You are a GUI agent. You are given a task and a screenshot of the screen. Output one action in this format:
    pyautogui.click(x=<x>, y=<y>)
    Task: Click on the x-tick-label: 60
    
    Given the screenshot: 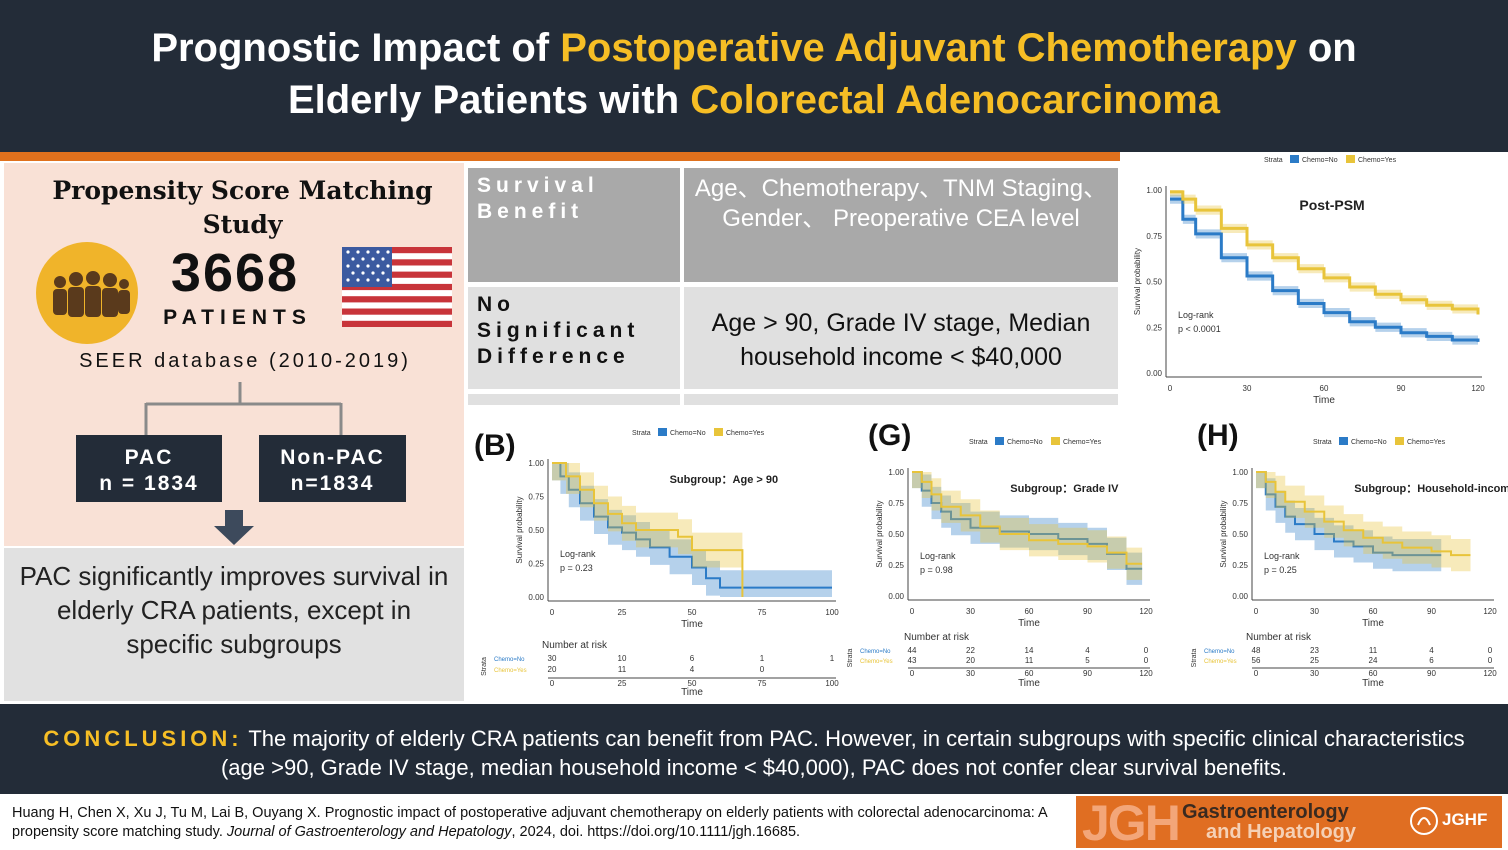 What is the action you would take?
    pyautogui.click(x=1324, y=388)
    